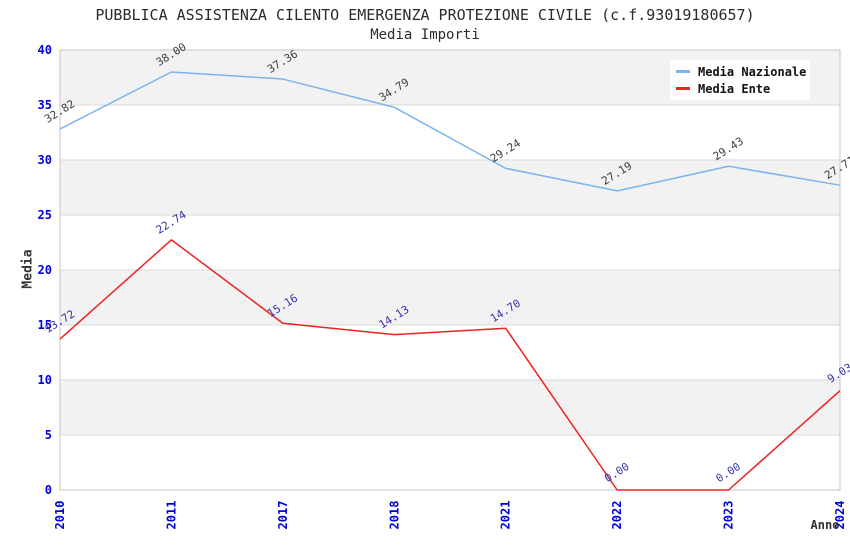 The width and height of the screenshot is (850, 550). What do you see at coordinates (825, 525) in the screenshot?
I see `x-axis-title: Anno` at bounding box center [825, 525].